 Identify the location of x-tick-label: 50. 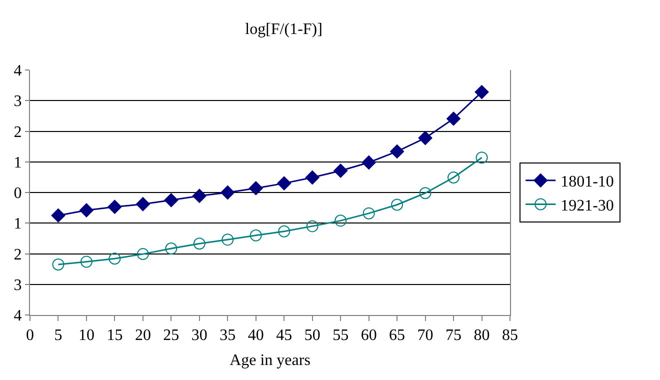
(312, 335).